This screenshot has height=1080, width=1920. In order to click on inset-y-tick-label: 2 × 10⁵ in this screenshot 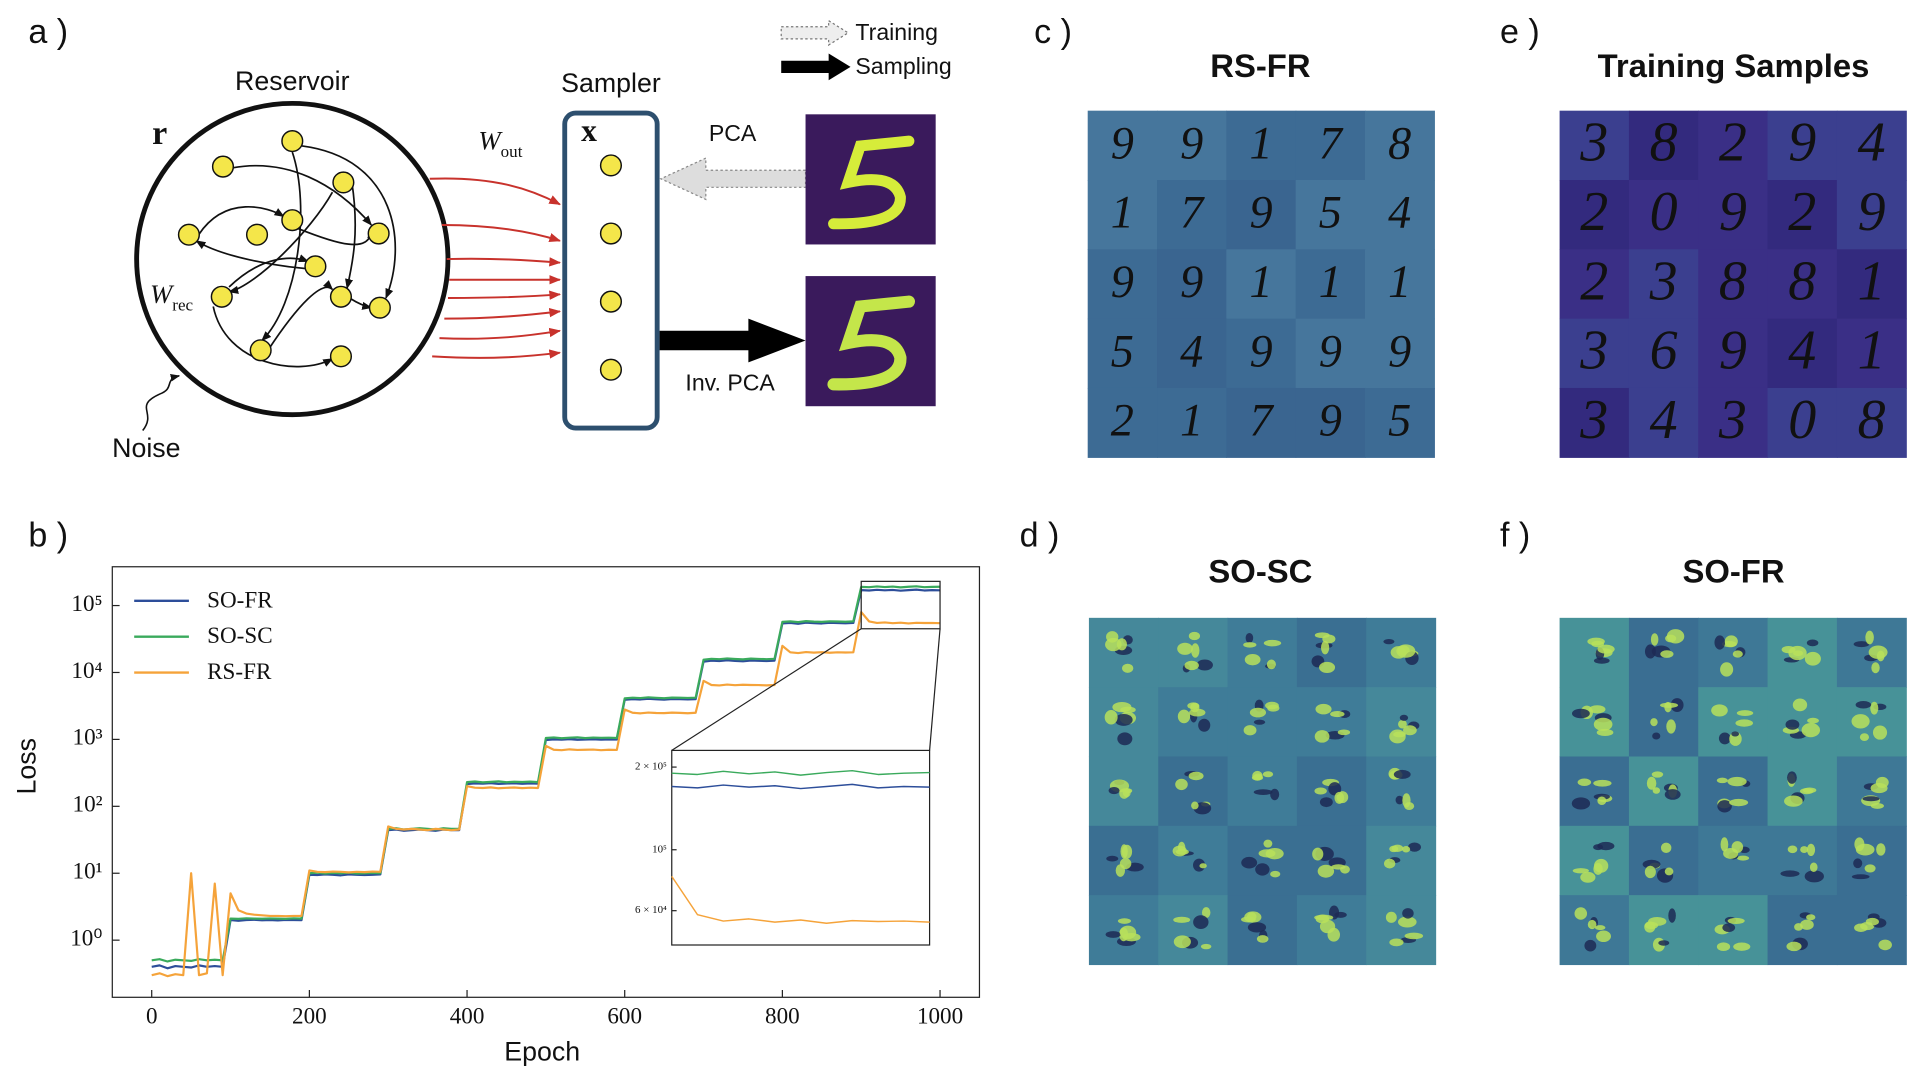, I will do `click(651, 767)`.